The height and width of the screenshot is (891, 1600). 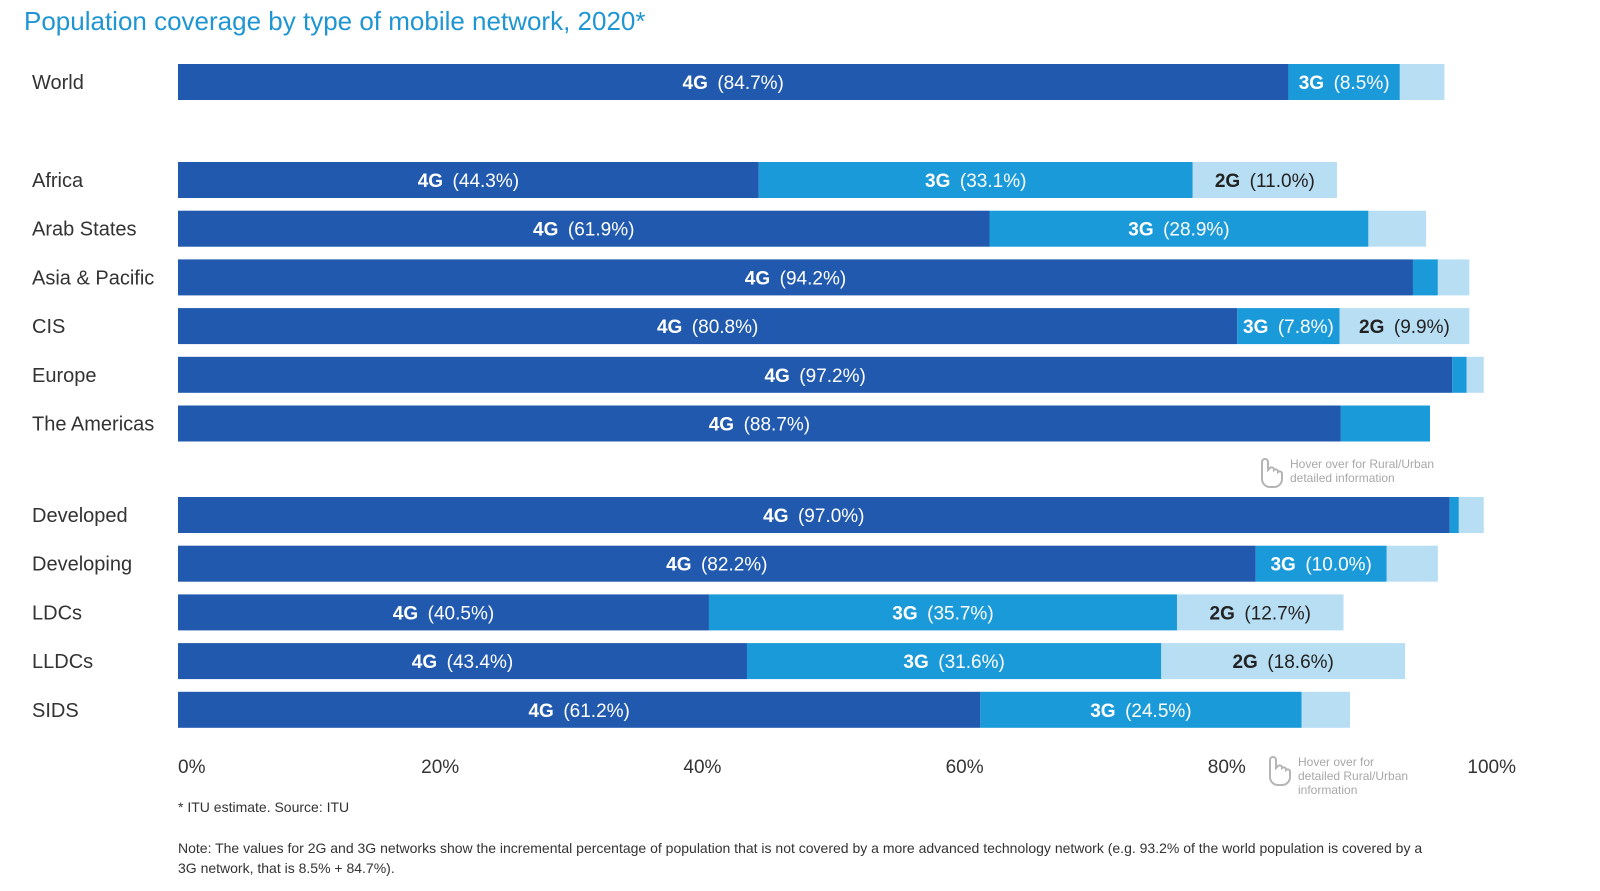 I want to click on bar-lldcs-3g, so click(x=954, y=661).